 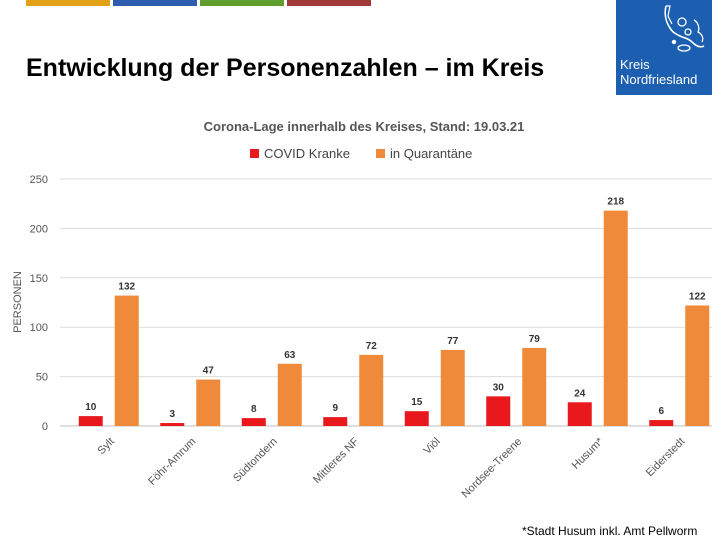 I want to click on y-tick-label: 100, so click(x=39, y=328).